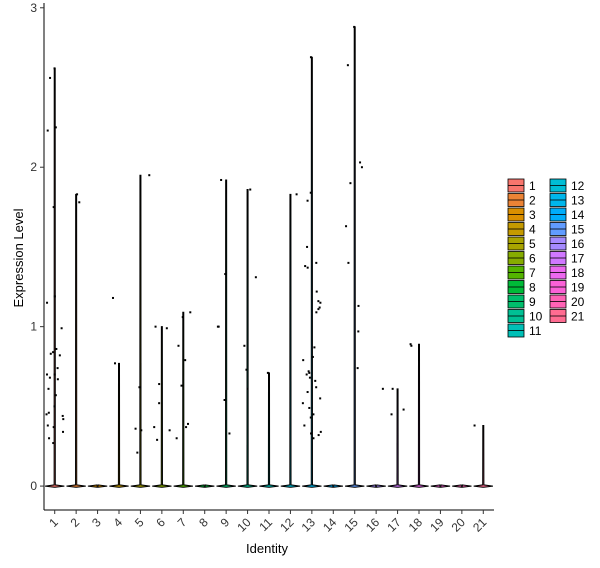 The image size is (600, 568). What do you see at coordinates (532, 302) in the screenshot?
I see `legend-label: 9` at bounding box center [532, 302].